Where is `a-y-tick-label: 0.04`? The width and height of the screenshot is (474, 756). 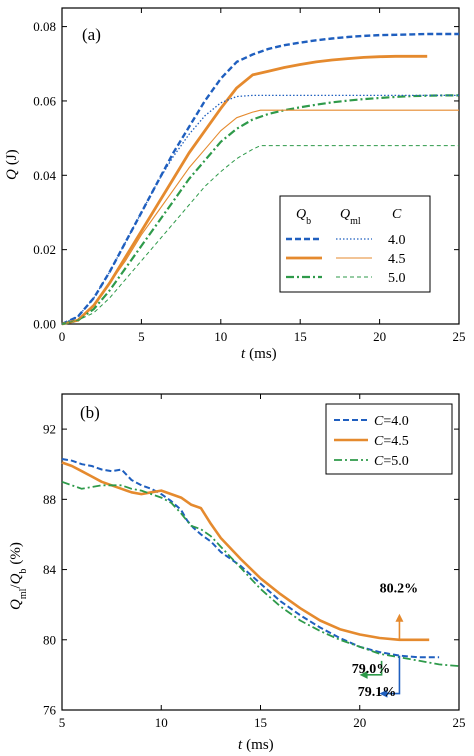
a-y-tick-label: 0.04 is located at coordinates (44, 175).